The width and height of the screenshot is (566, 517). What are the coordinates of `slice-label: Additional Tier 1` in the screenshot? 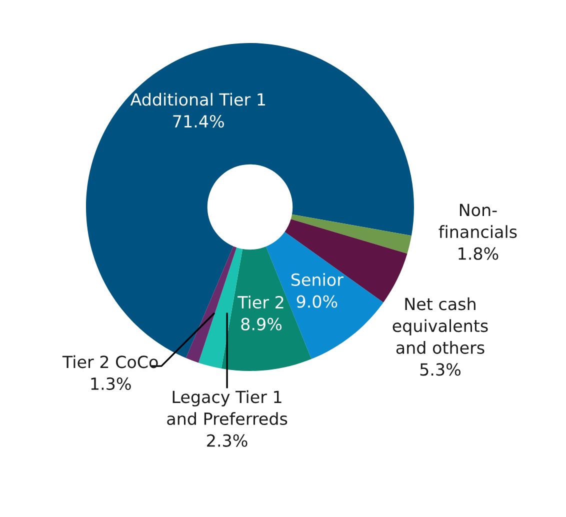 It's located at (197, 99).